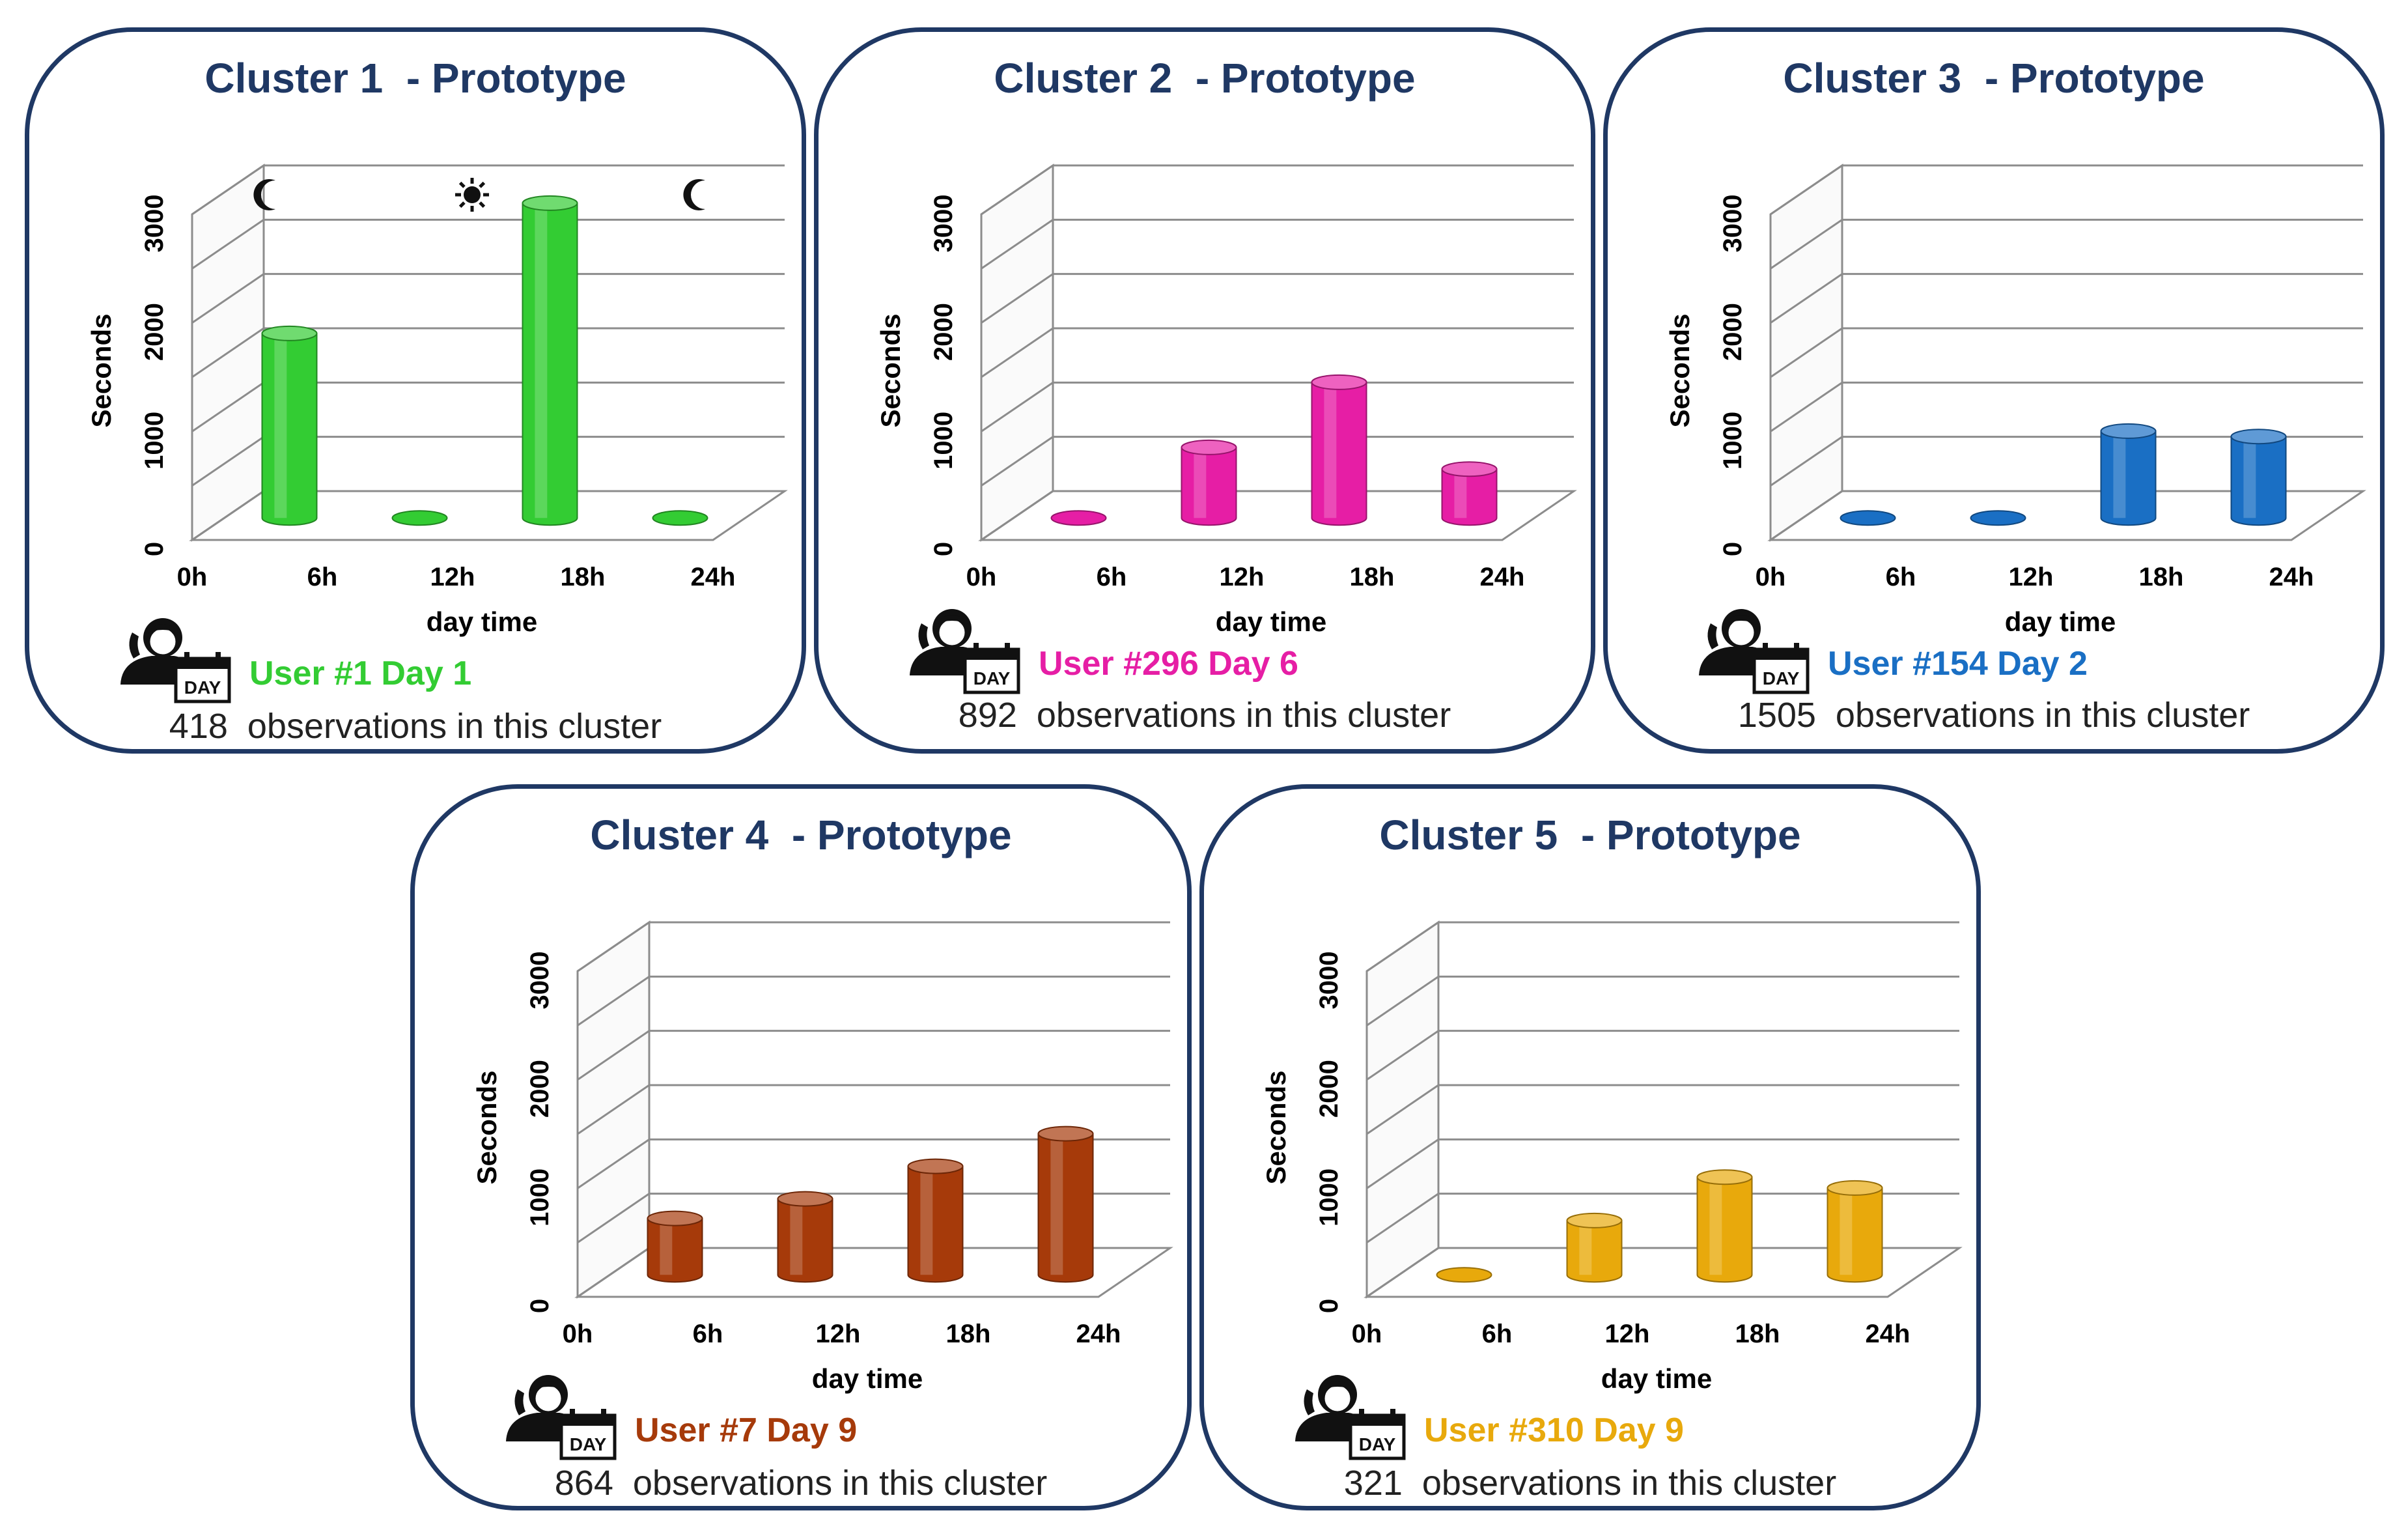  Describe the element at coordinates (1994, 715) in the screenshot. I see `observations-count: 1505 observations in this cluster` at that location.